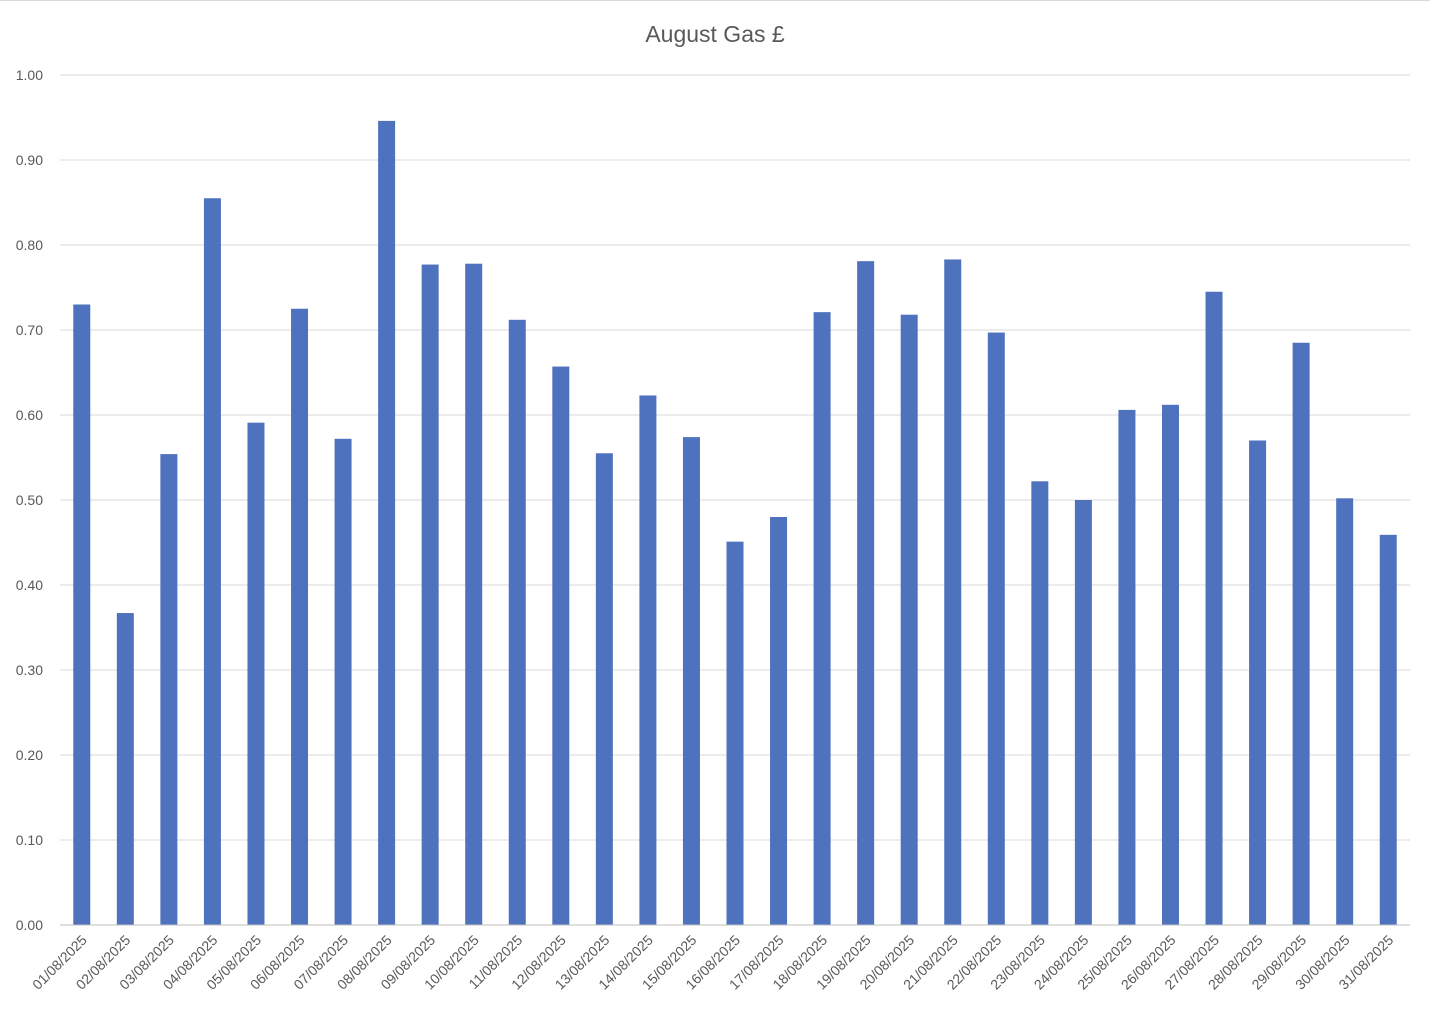 Image resolution: width=1430 pixels, height=1021 pixels. Describe the element at coordinates (29, 925) in the screenshot. I see `y-tick-label: 0.00` at that location.